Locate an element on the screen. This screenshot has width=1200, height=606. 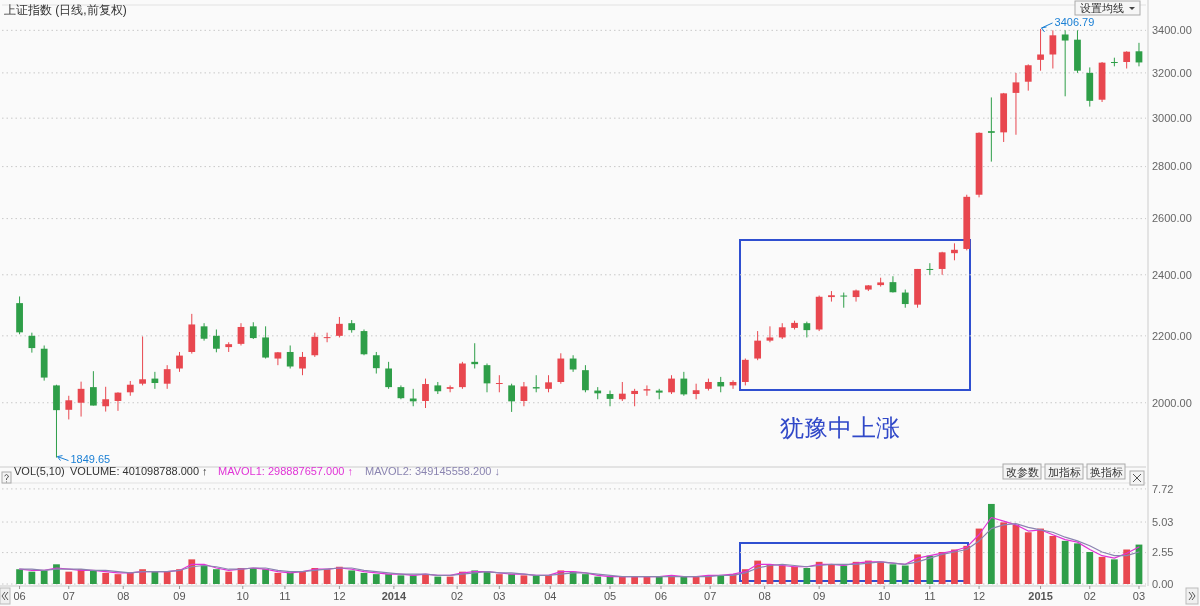
annotation: 犹豫中上涨 is located at coordinates (840, 428).